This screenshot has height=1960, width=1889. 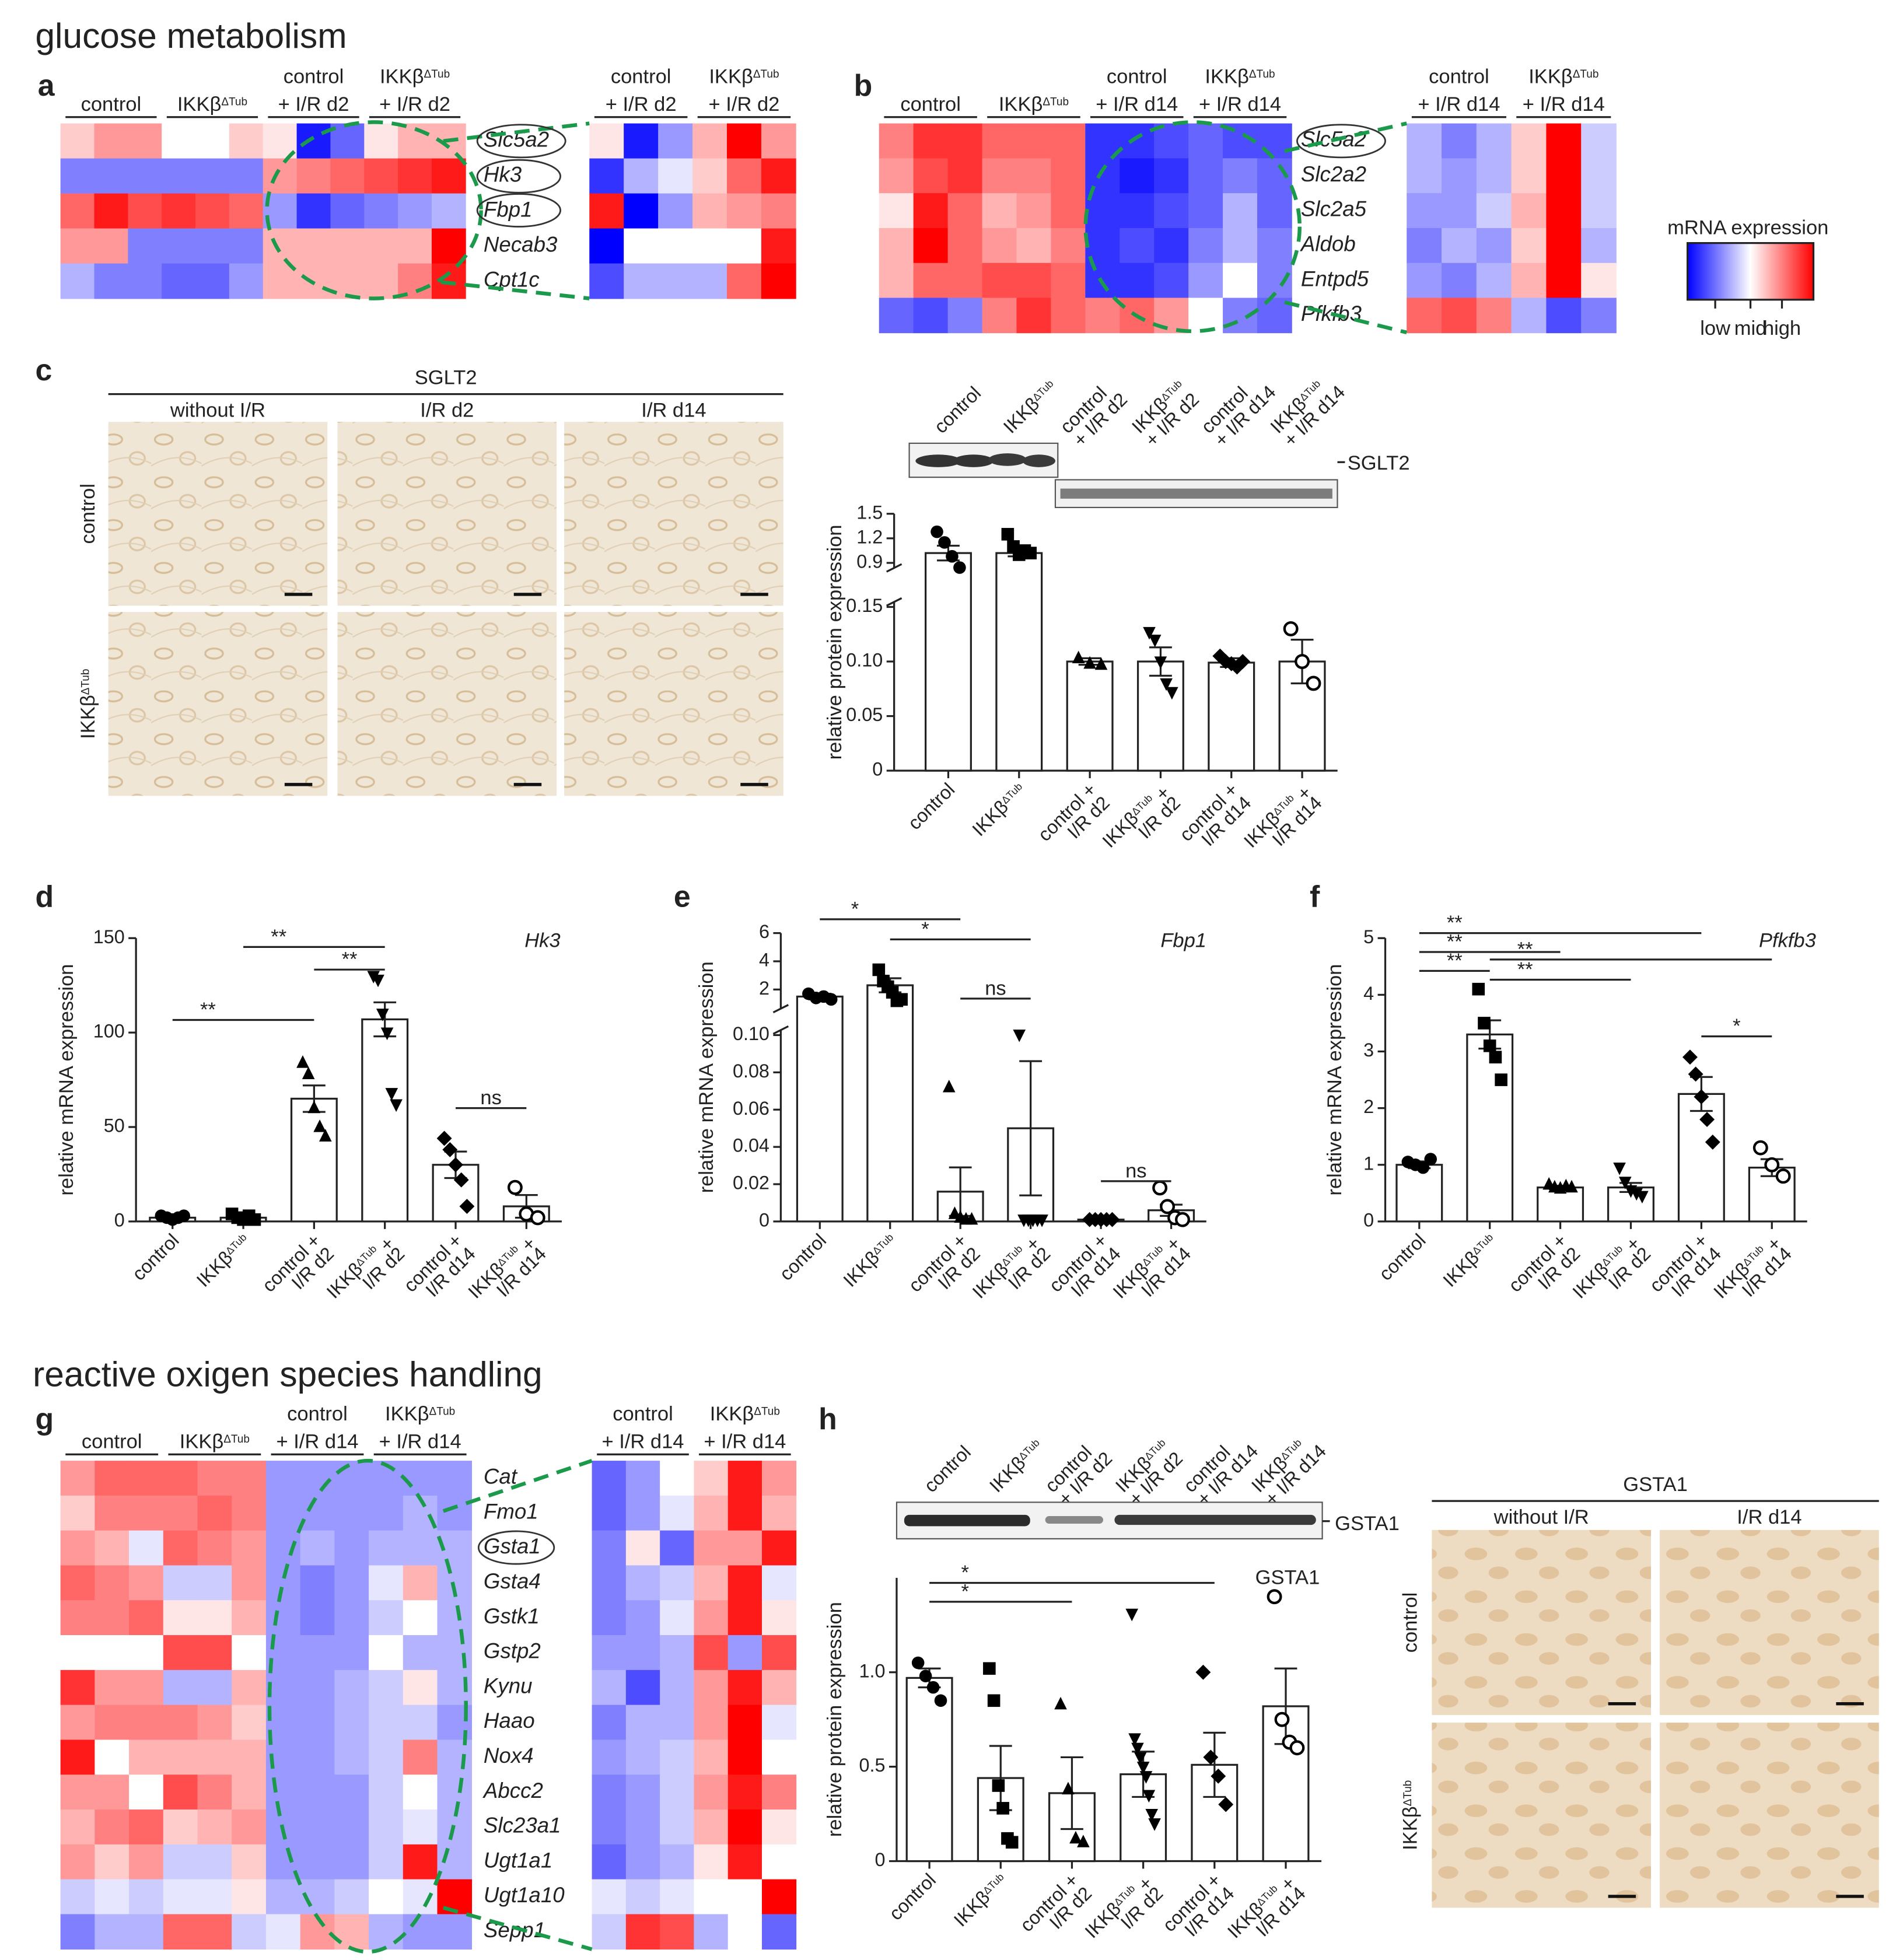 I want to click on gene-label: Cat, so click(x=501, y=1477).